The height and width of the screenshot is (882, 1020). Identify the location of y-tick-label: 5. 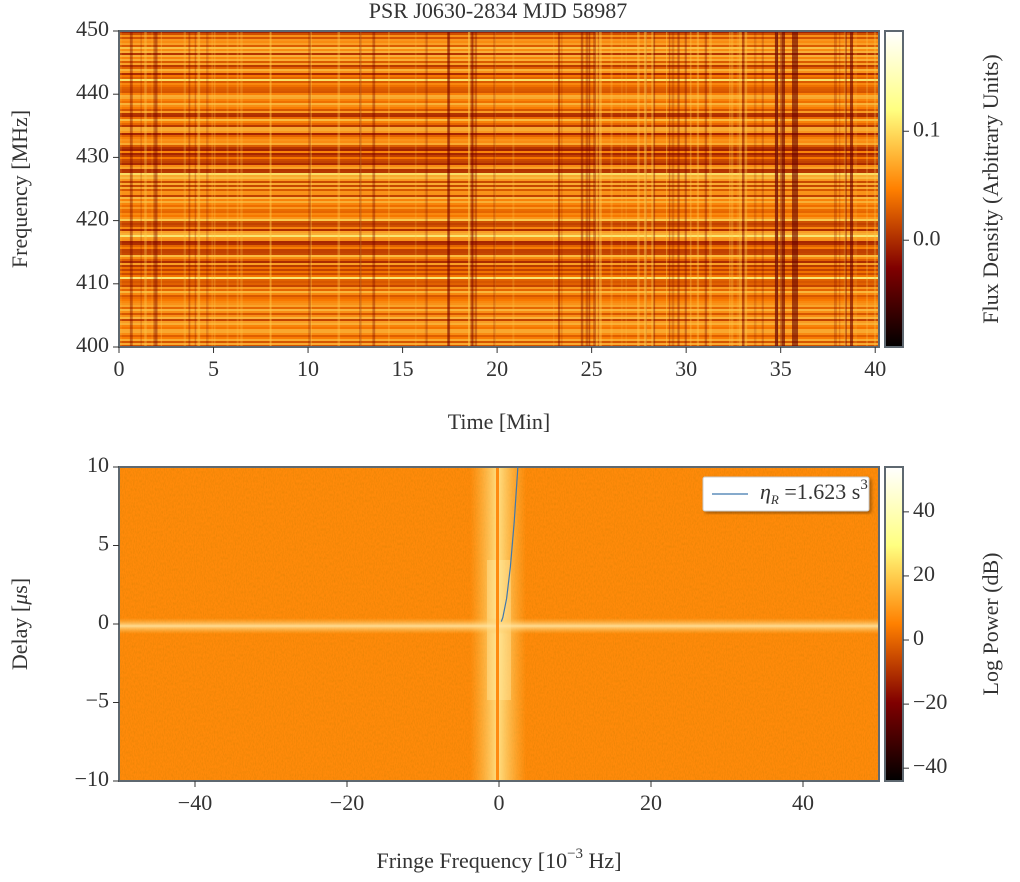
(103, 543).